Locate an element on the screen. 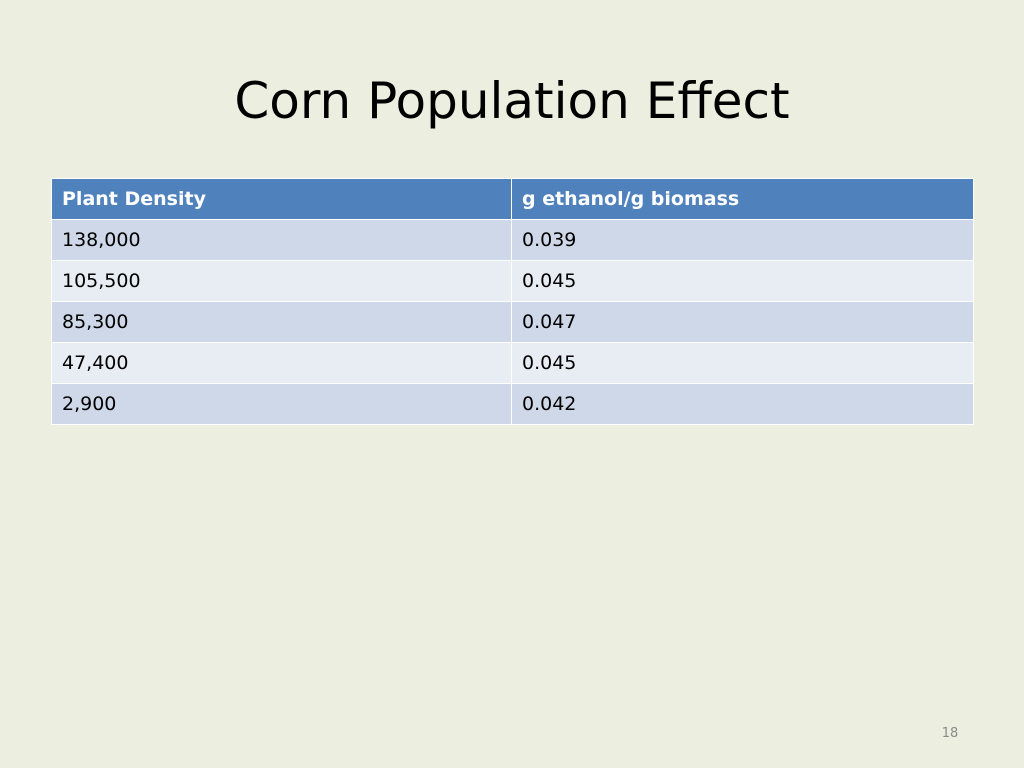 The image size is (1024, 768). slide-title: Corn Population Effect is located at coordinates (512, 101).